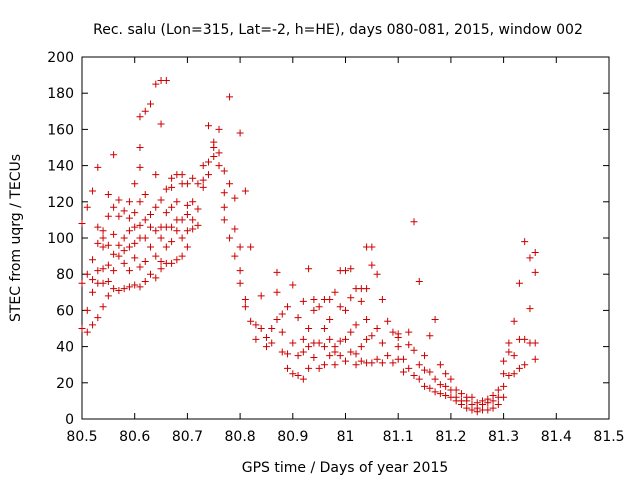 This screenshot has width=640, height=480. What do you see at coordinates (60, 94) in the screenshot?
I see `y-tick-label: 180` at bounding box center [60, 94].